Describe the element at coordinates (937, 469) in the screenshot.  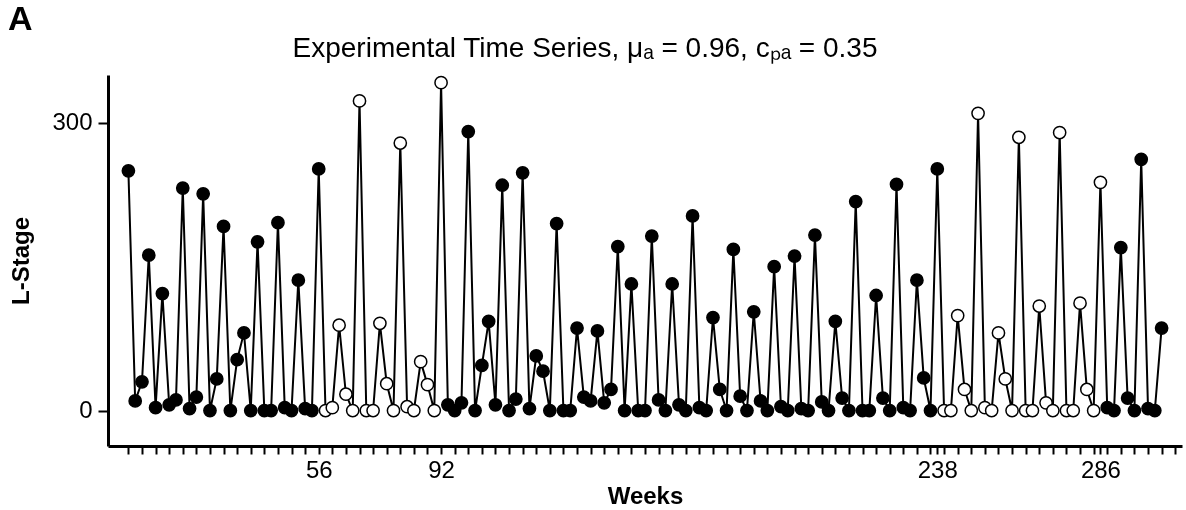
I see `x-tick-label: 238` at that location.